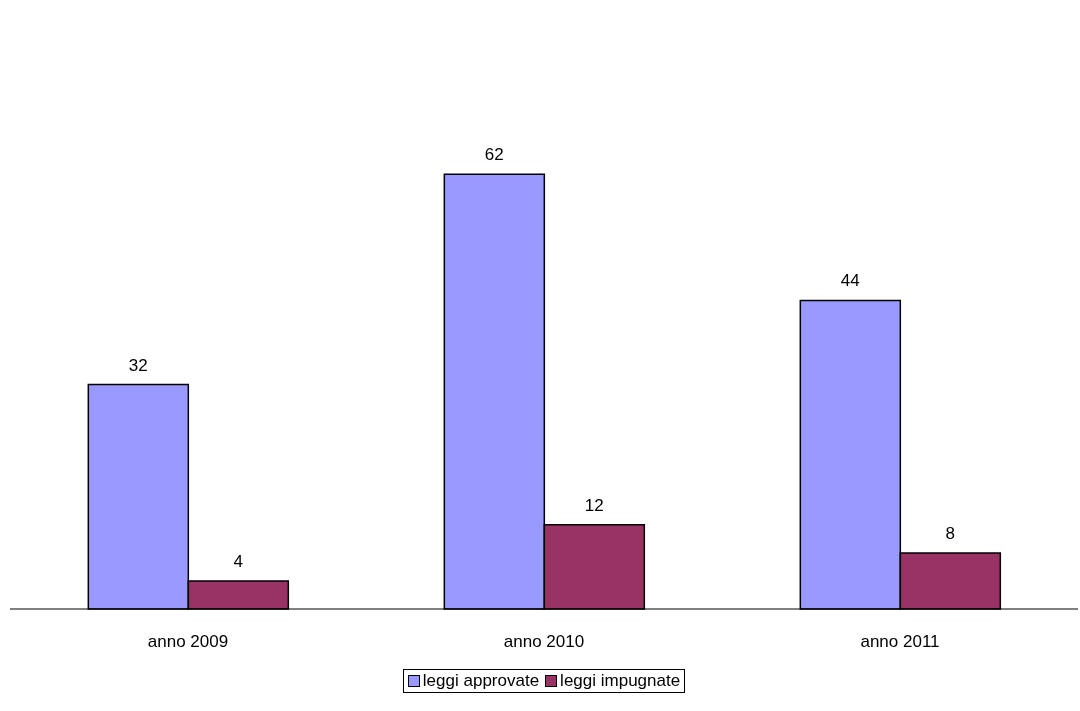 Image resolution: width=1080 pixels, height=711 pixels. I want to click on data-label: 8, so click(950, 533).